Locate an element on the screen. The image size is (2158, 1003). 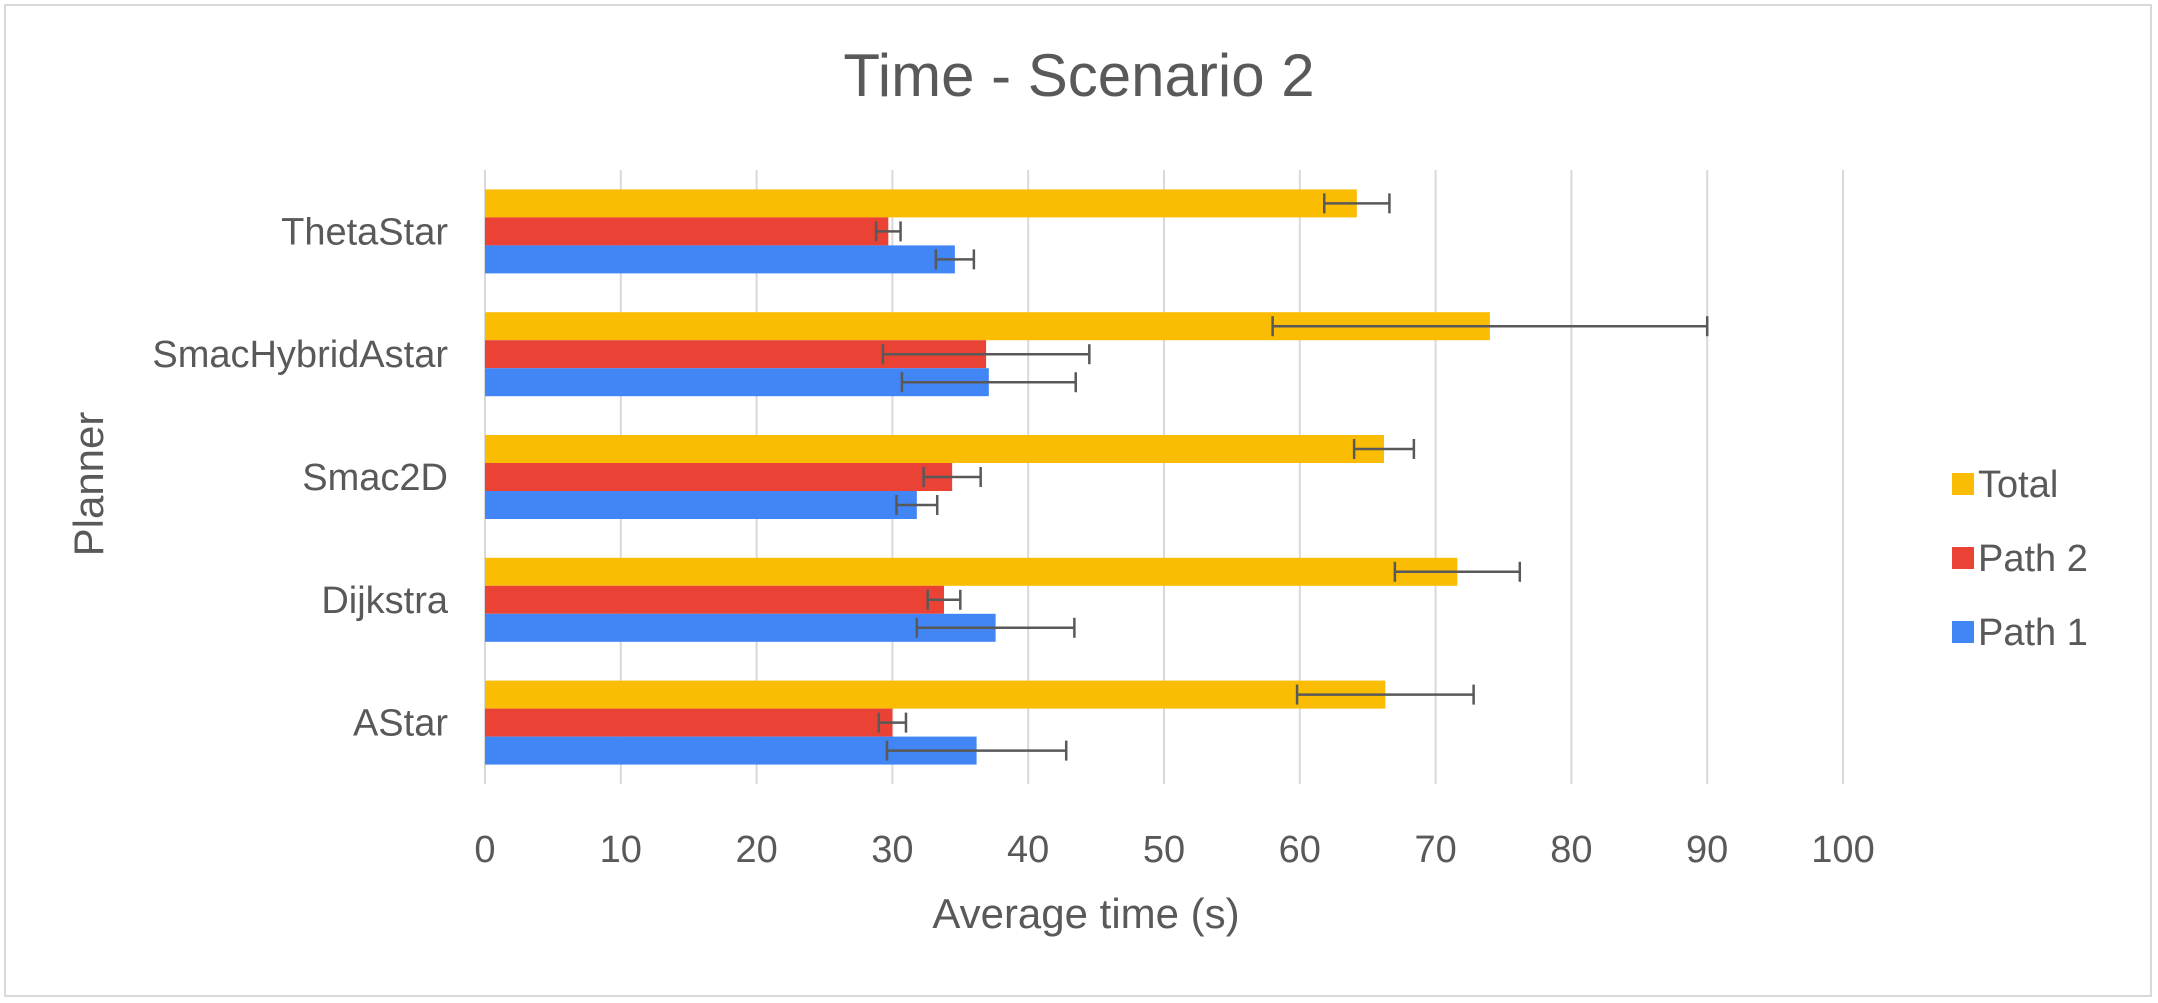
bar-path-1-smac2d is located at coordinates (701, 505).